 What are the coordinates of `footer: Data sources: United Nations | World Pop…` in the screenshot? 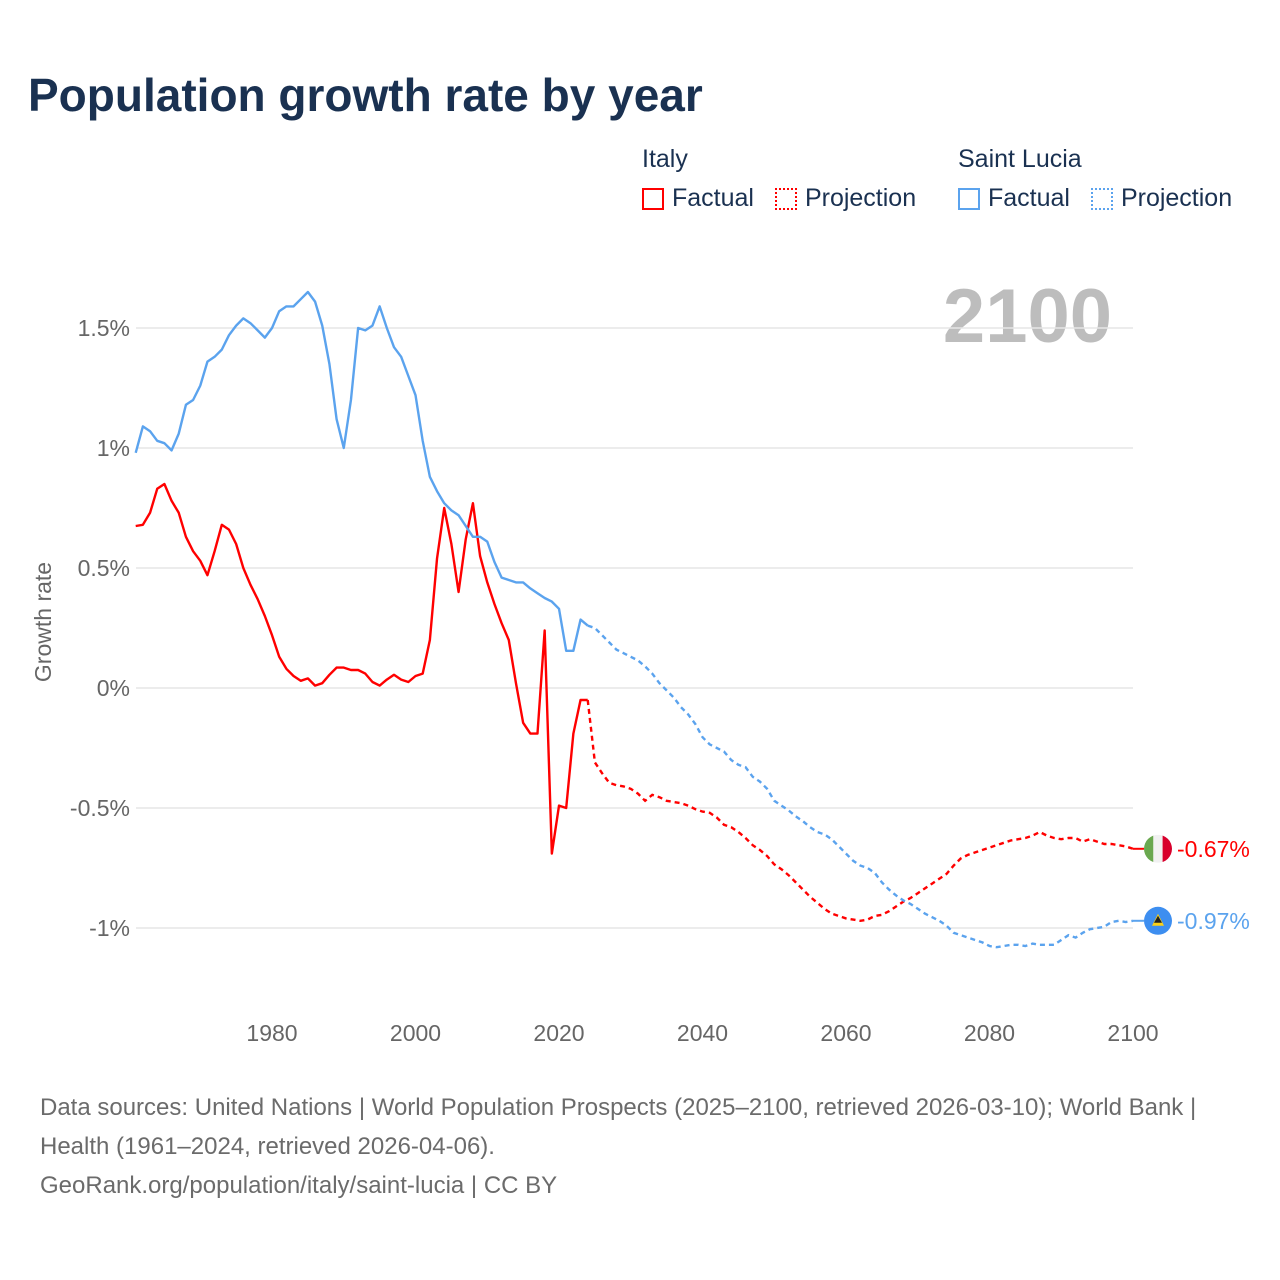 It's located at (640, 1146).